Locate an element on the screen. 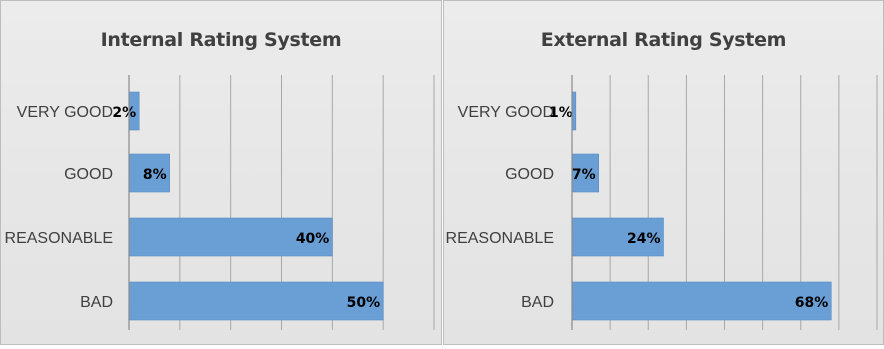  data-label: 24% is located at coordinates (644, 239).